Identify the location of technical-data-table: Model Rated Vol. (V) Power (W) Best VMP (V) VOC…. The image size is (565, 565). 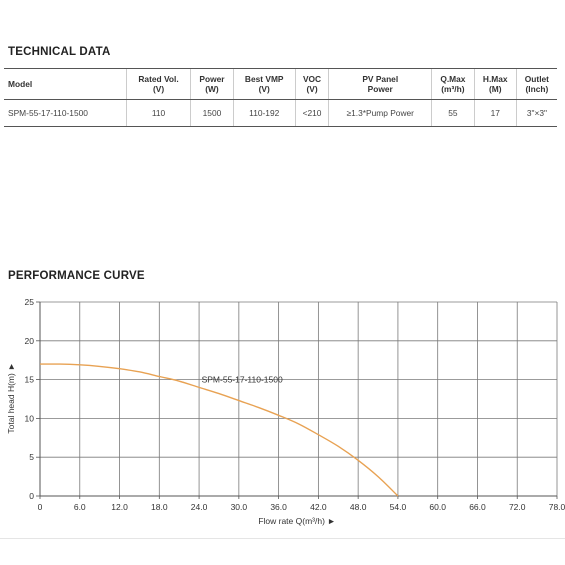
(280, 97).